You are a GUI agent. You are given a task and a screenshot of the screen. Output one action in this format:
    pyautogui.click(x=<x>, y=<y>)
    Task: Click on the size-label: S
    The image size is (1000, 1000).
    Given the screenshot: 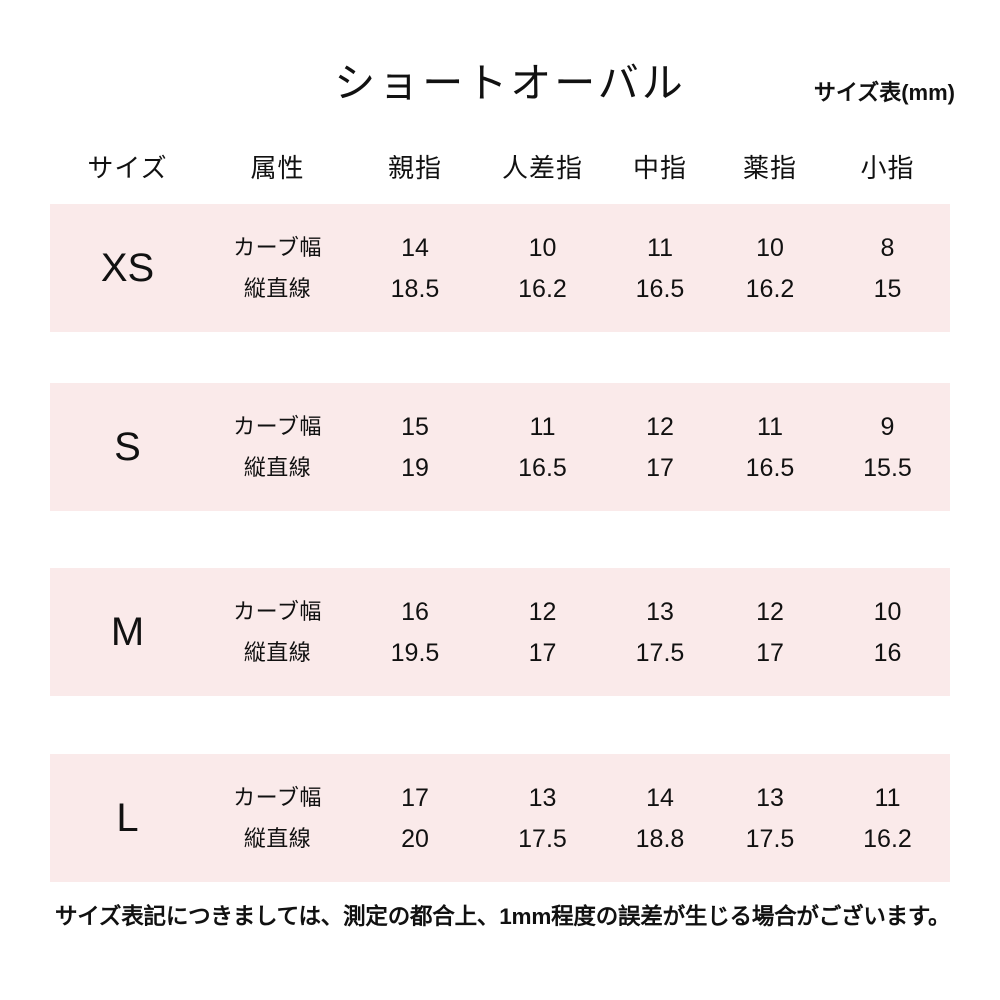 What is the action you would take?
    pyautogui.click(x=127, y=447)
    